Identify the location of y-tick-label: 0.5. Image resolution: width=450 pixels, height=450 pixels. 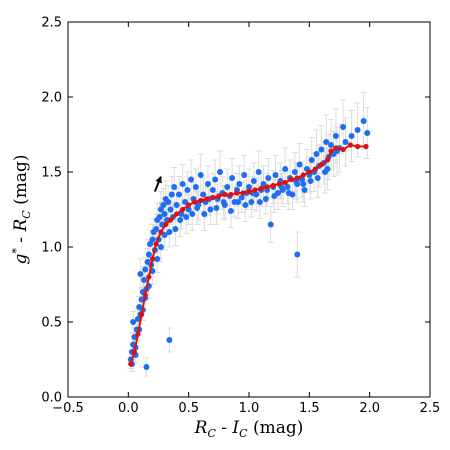
(51, 323).